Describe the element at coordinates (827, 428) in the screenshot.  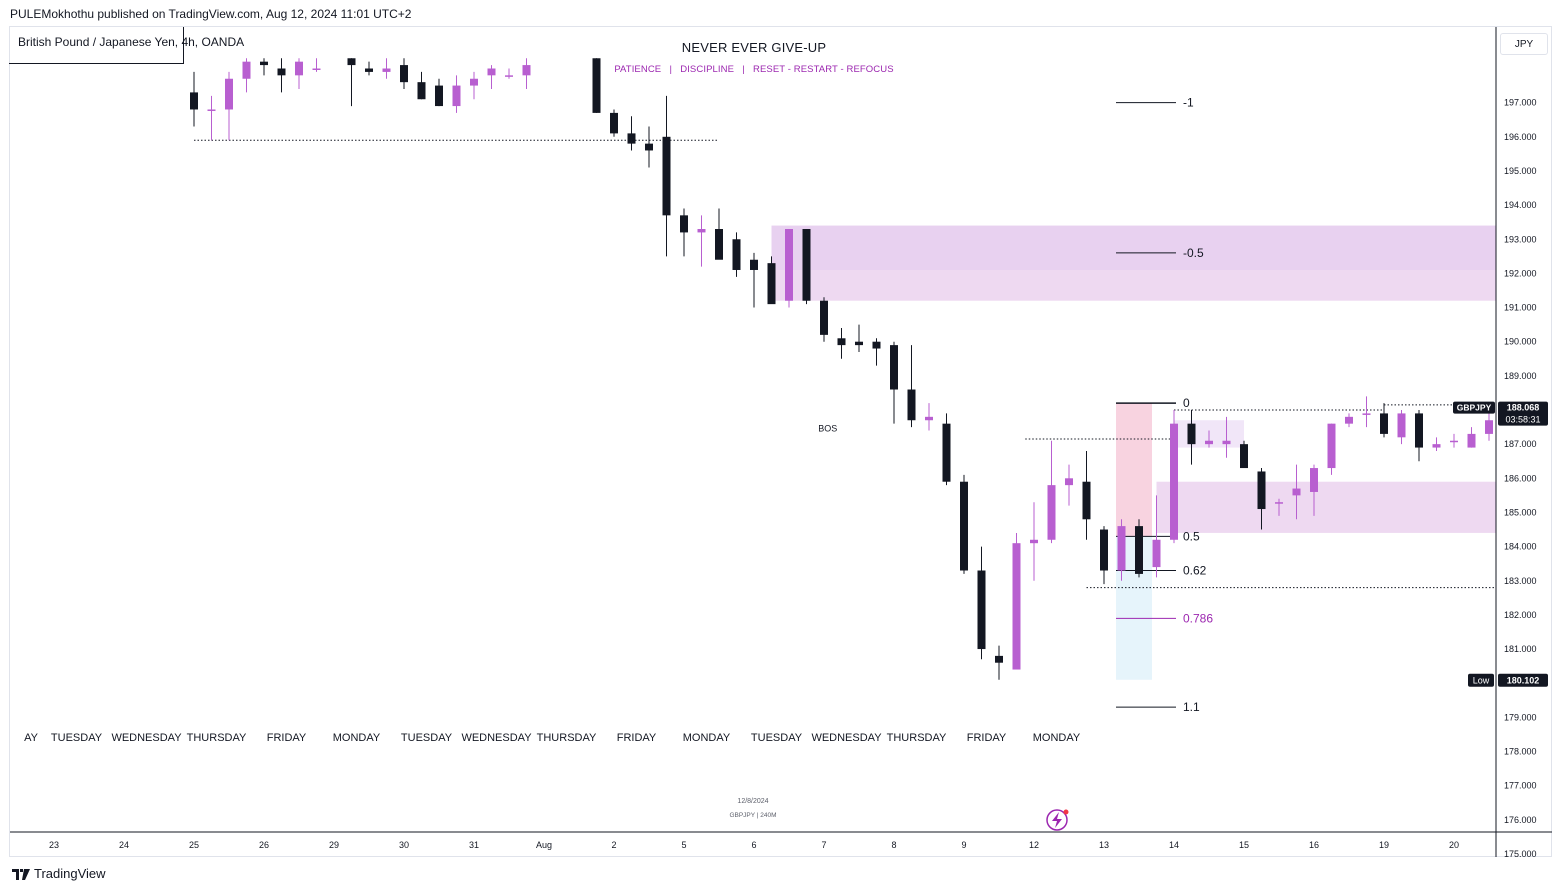
I see `bos-annotation: BOS` at that location.